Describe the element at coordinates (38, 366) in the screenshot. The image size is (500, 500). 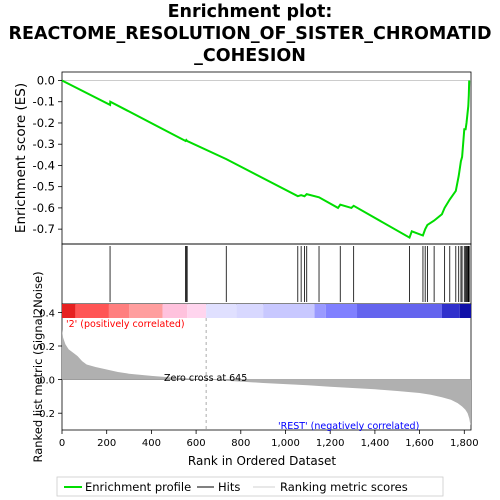
I see `metric-axis-title: Ranked list metric (Signal2Noise)` at that location.